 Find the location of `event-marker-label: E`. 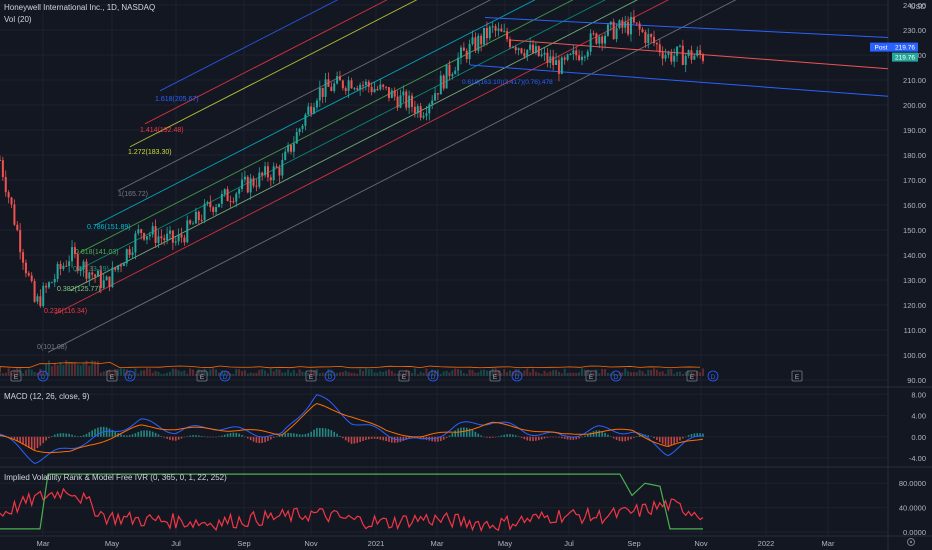

event-marker-label: E is located at coordinates (495, 377).